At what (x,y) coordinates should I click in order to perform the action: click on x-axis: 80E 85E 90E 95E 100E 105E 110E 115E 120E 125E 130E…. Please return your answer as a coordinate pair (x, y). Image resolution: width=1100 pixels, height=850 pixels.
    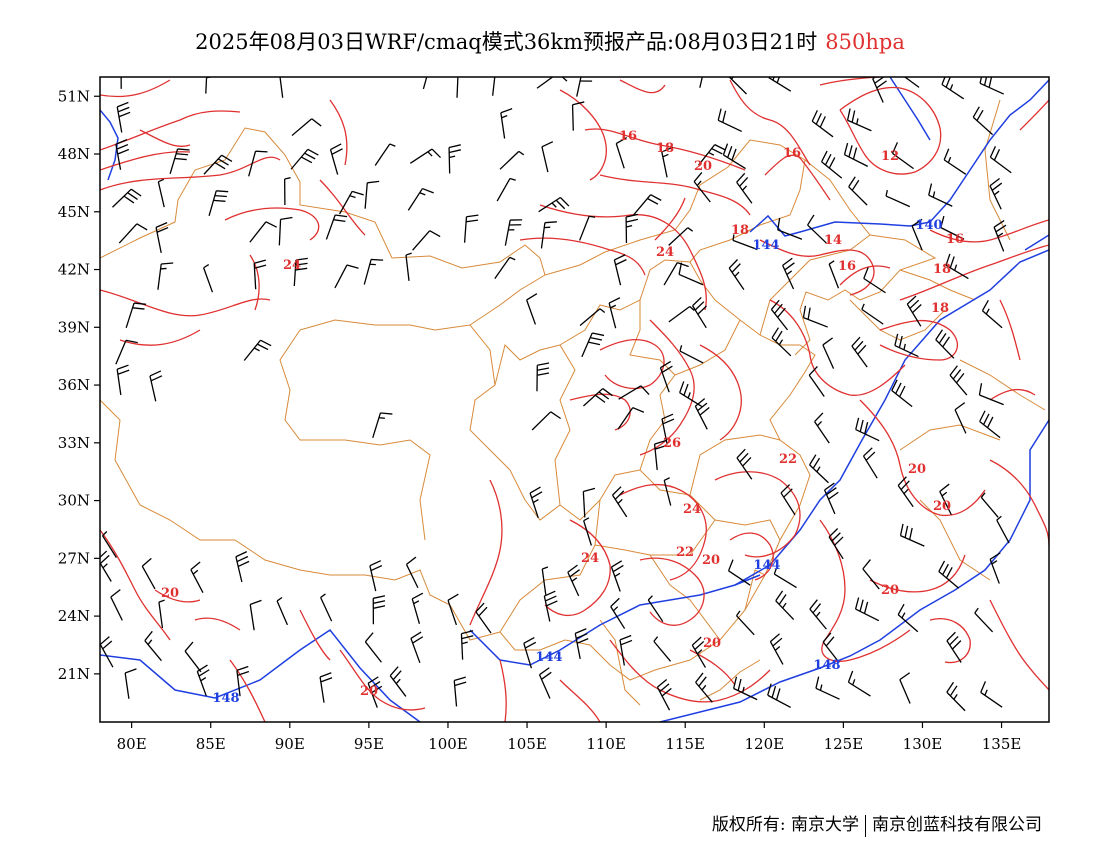
    Looking at the image, I should click on (569, 737).